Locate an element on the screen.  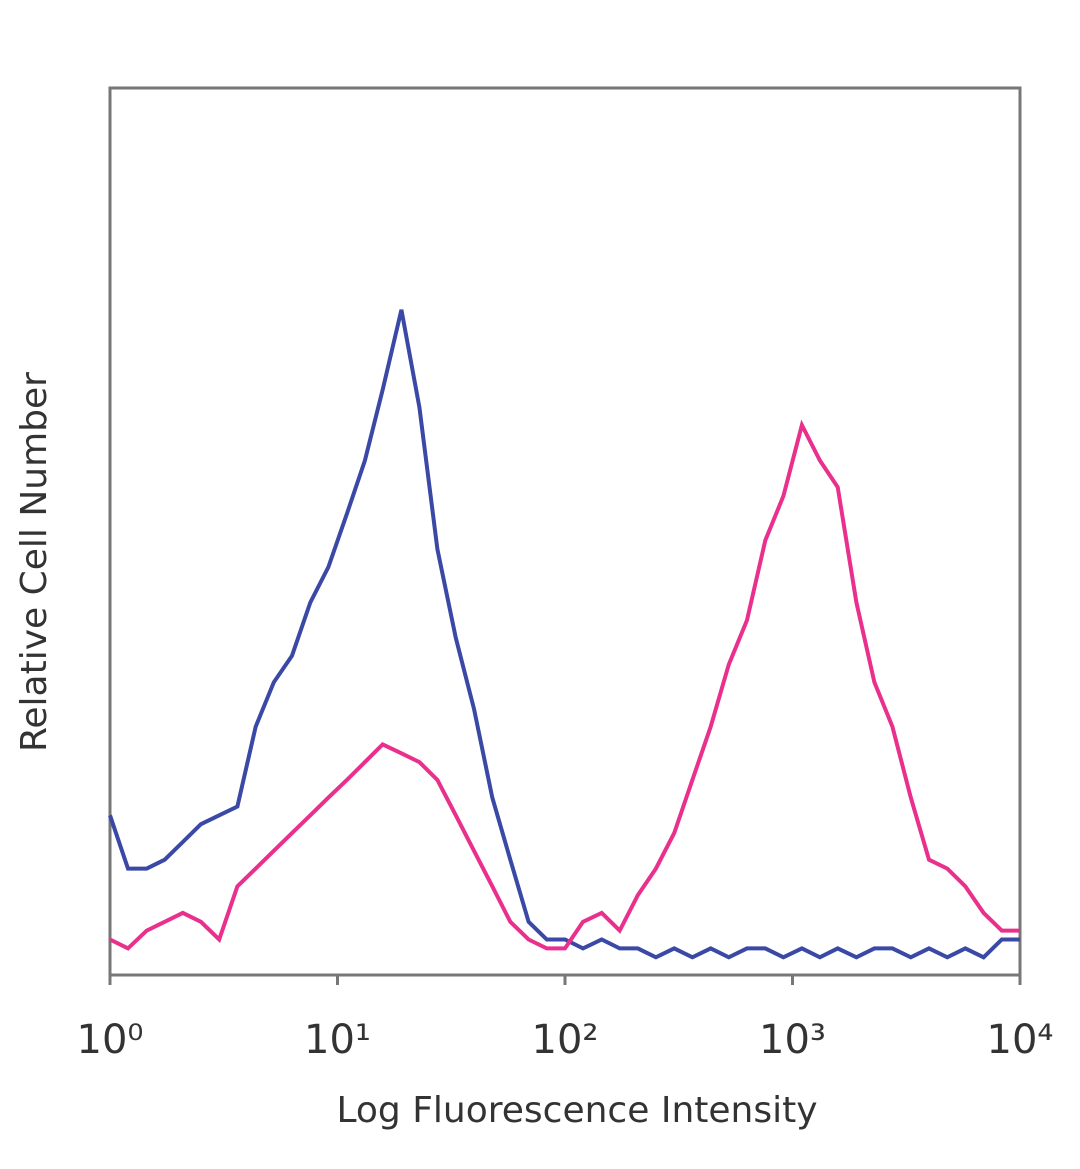
x-tick-label: 10⁴ is located at coordinates (1020, 1040).